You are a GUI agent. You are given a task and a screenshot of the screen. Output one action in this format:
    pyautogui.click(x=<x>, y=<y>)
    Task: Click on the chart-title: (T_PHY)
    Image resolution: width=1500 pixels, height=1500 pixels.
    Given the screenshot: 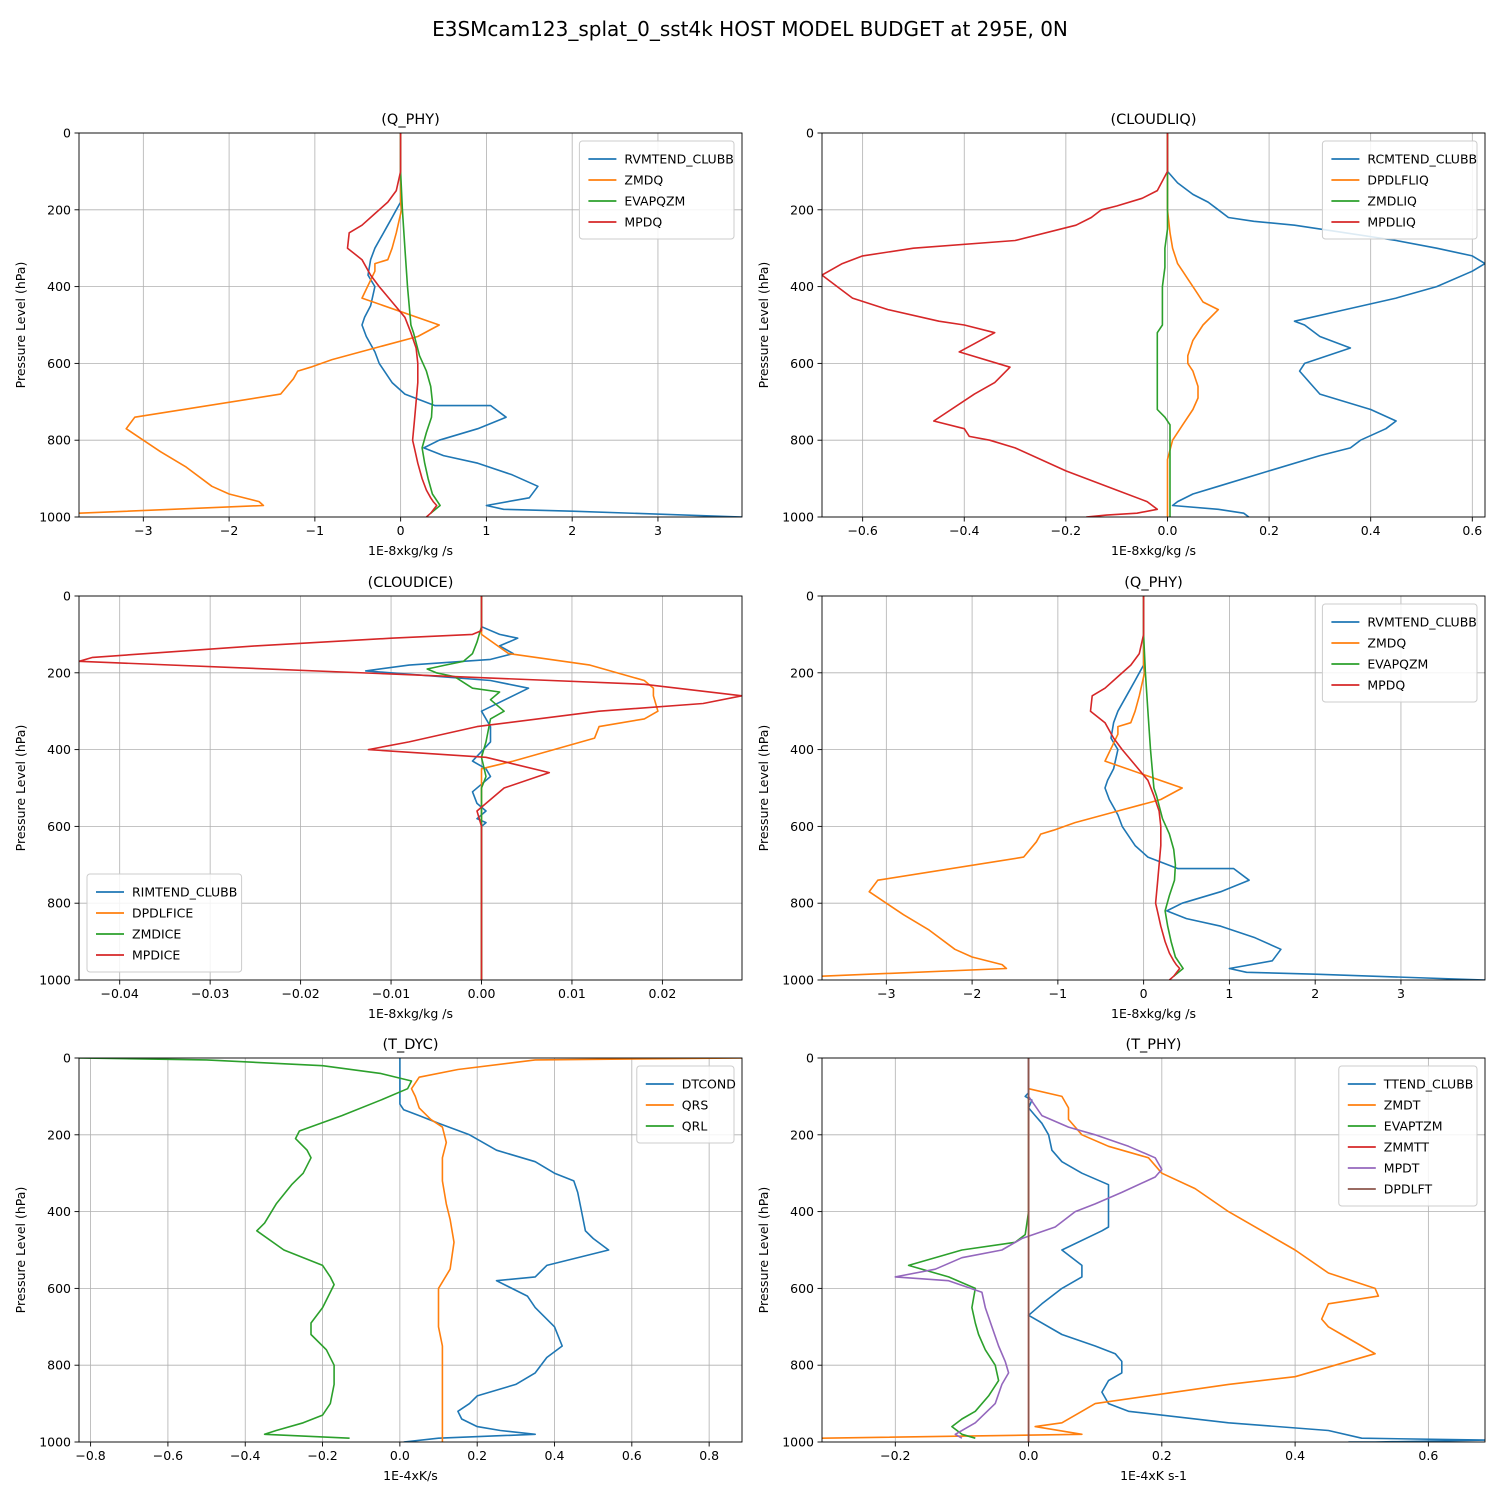 What is the action you would take?
    pyautogui.click(x=1154, y=1045)
    